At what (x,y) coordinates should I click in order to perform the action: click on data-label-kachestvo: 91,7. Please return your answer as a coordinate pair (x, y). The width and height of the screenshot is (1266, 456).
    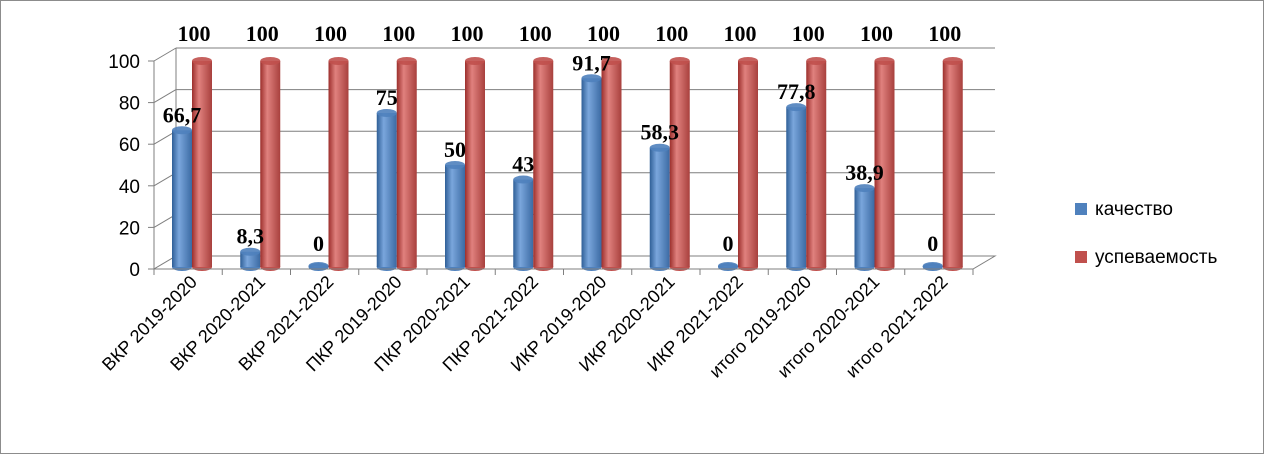
    Looking at the image, I should click on (591, 62).